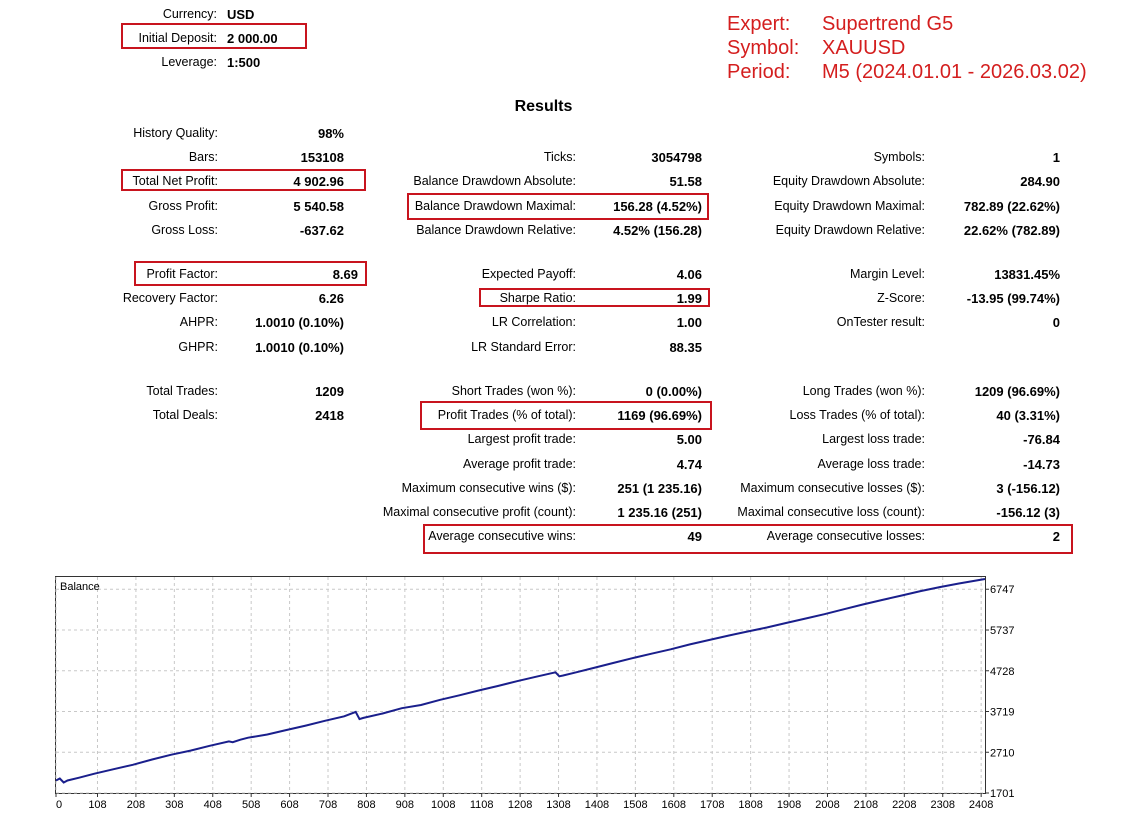  What do you see at coordinates (845, 536) in the screenshot?
I see `average-consecutive-losses-label: Average consecutive losses:` at bounding box center [845, 536].